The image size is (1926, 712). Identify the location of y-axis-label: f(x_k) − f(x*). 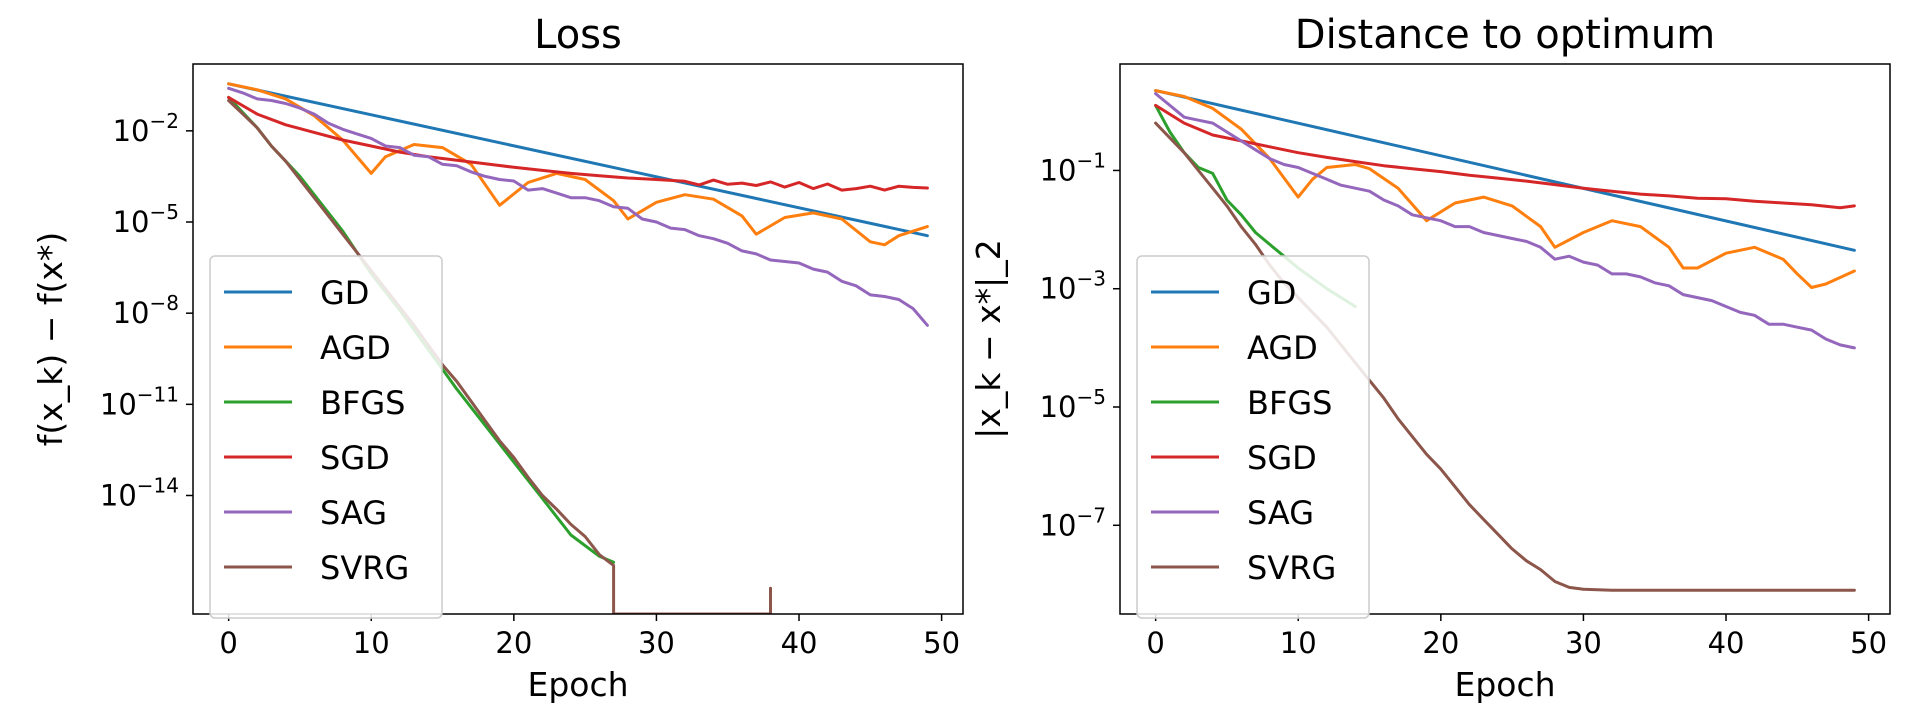
(50, 339).